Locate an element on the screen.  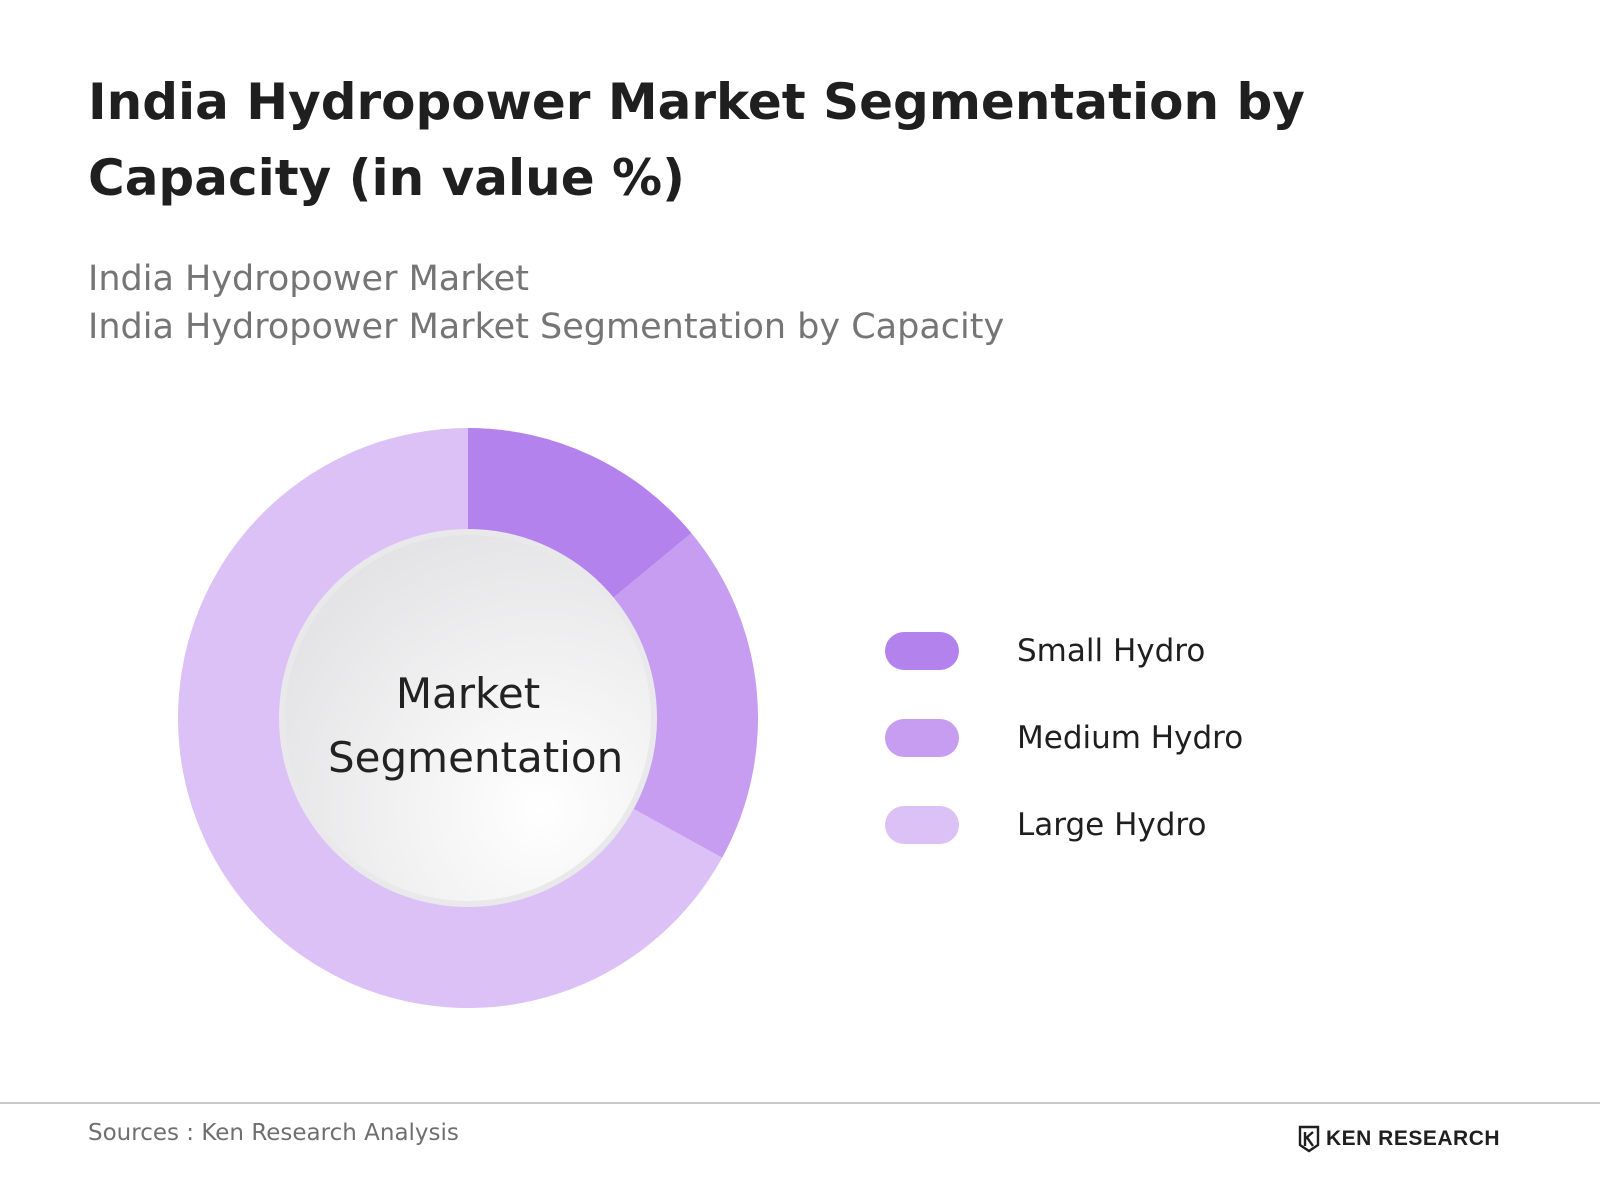
chart-legend: Small Hydro Medium Hydro Large Hydro is located at coordinates (1064, 762).